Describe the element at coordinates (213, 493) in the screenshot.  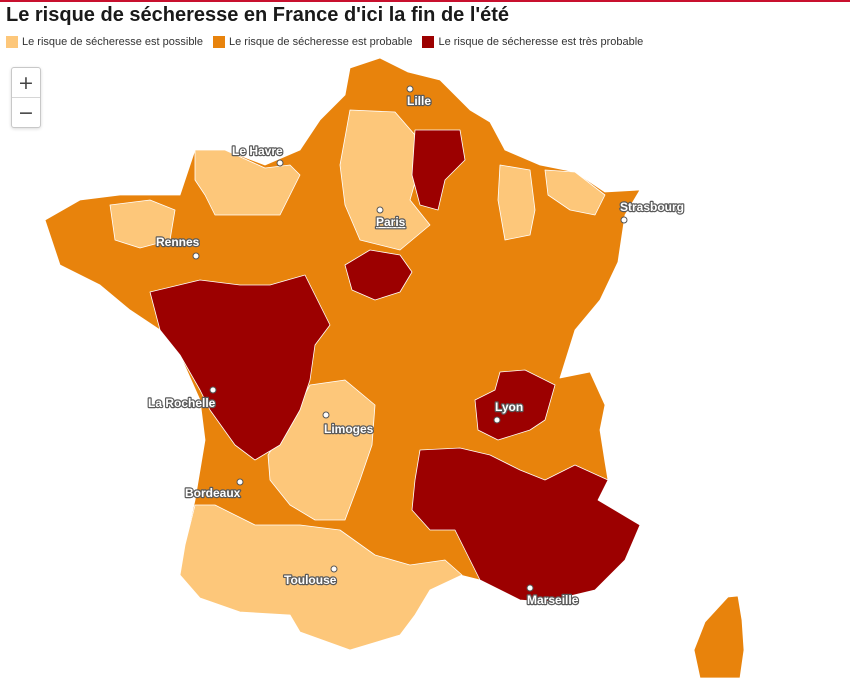
I see `city-label-bordeaux: Bordeaux` at that location.